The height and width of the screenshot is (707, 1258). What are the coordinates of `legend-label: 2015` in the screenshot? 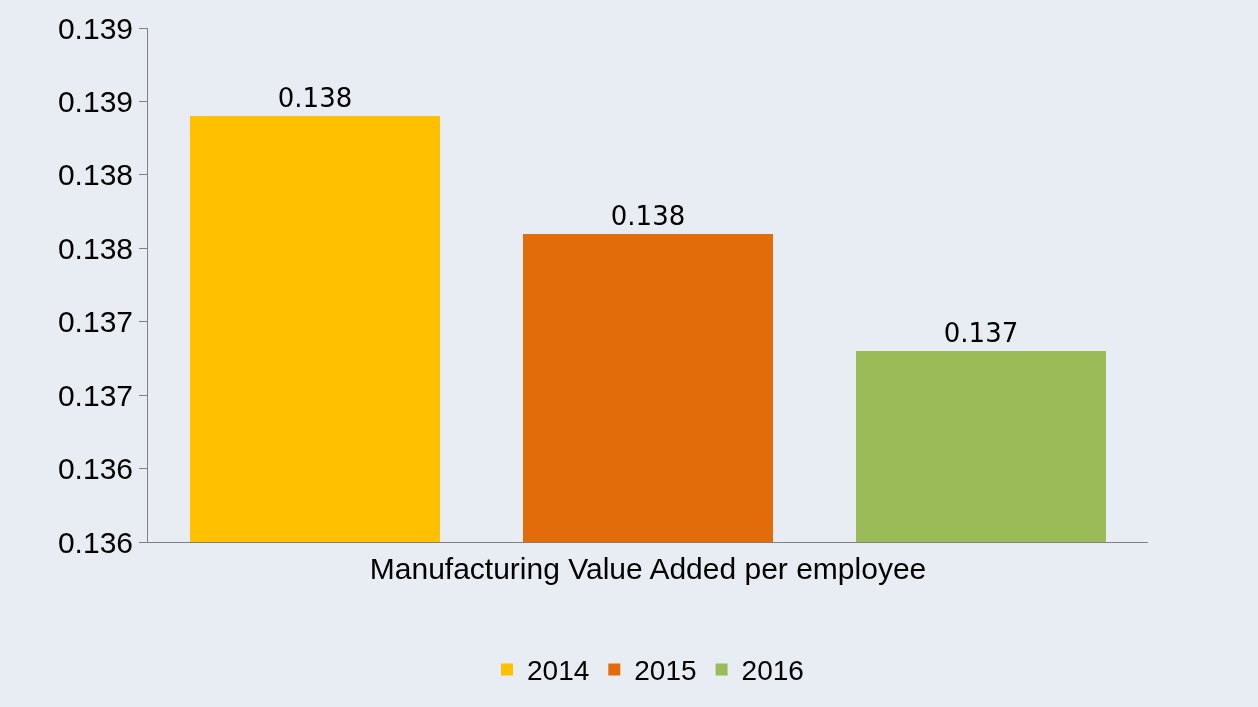 It's located at (665, 671).